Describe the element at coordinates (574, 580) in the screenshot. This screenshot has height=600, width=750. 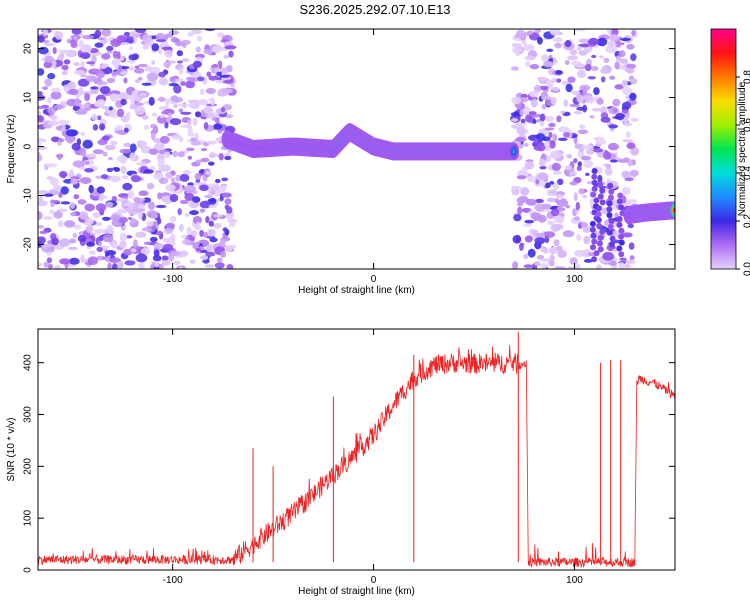
I see `x-tick-label: 100` at that location.